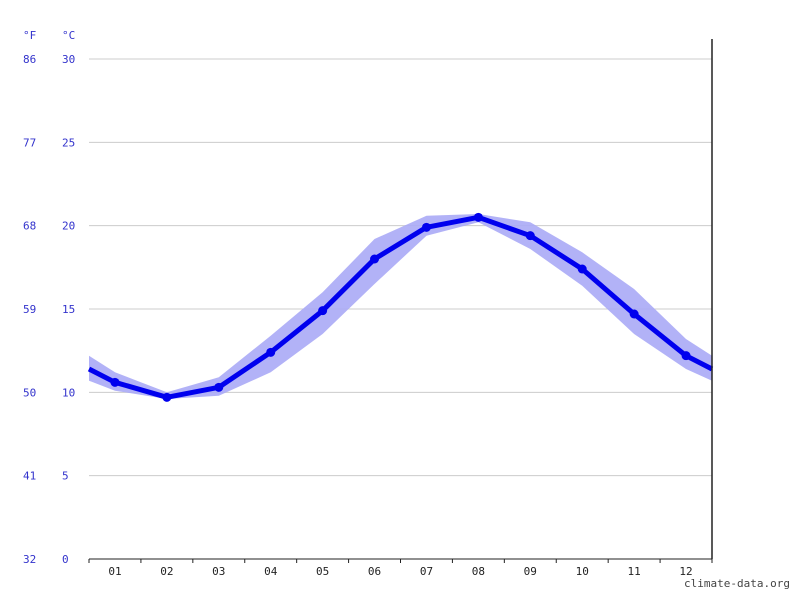 Image resolution: width=800 pixels, height=599 pixels. I want to click on y-tick-label-f: 41, so click(29, 476).